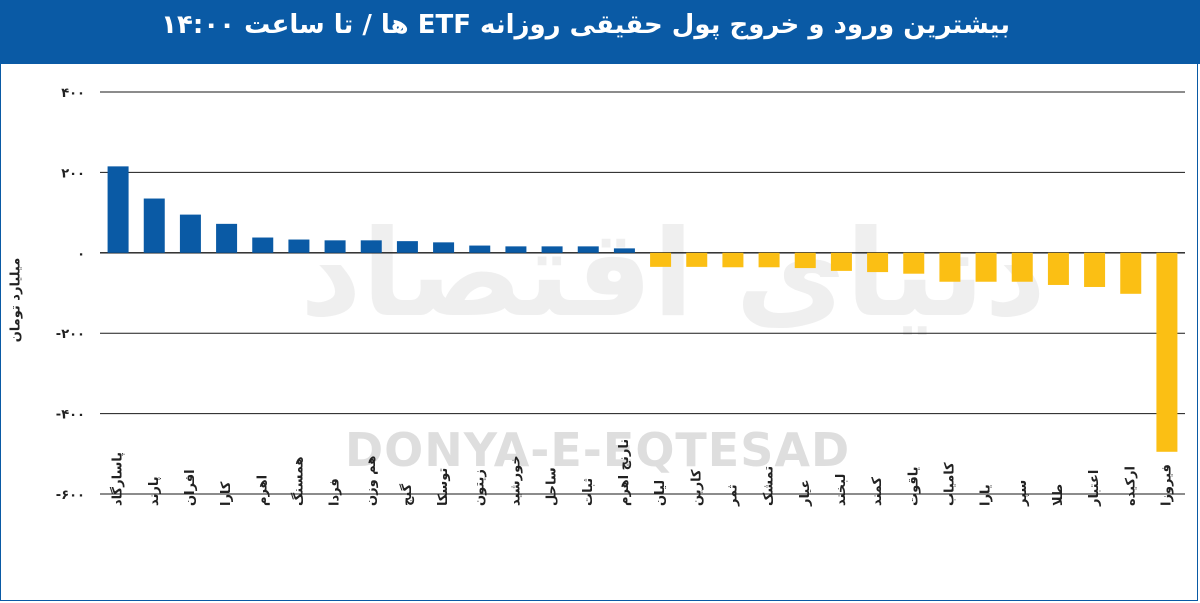 The height and width of the screenshot is (603, 1200). I want to click on x-tick-label: تمشک, so click(769, 486).